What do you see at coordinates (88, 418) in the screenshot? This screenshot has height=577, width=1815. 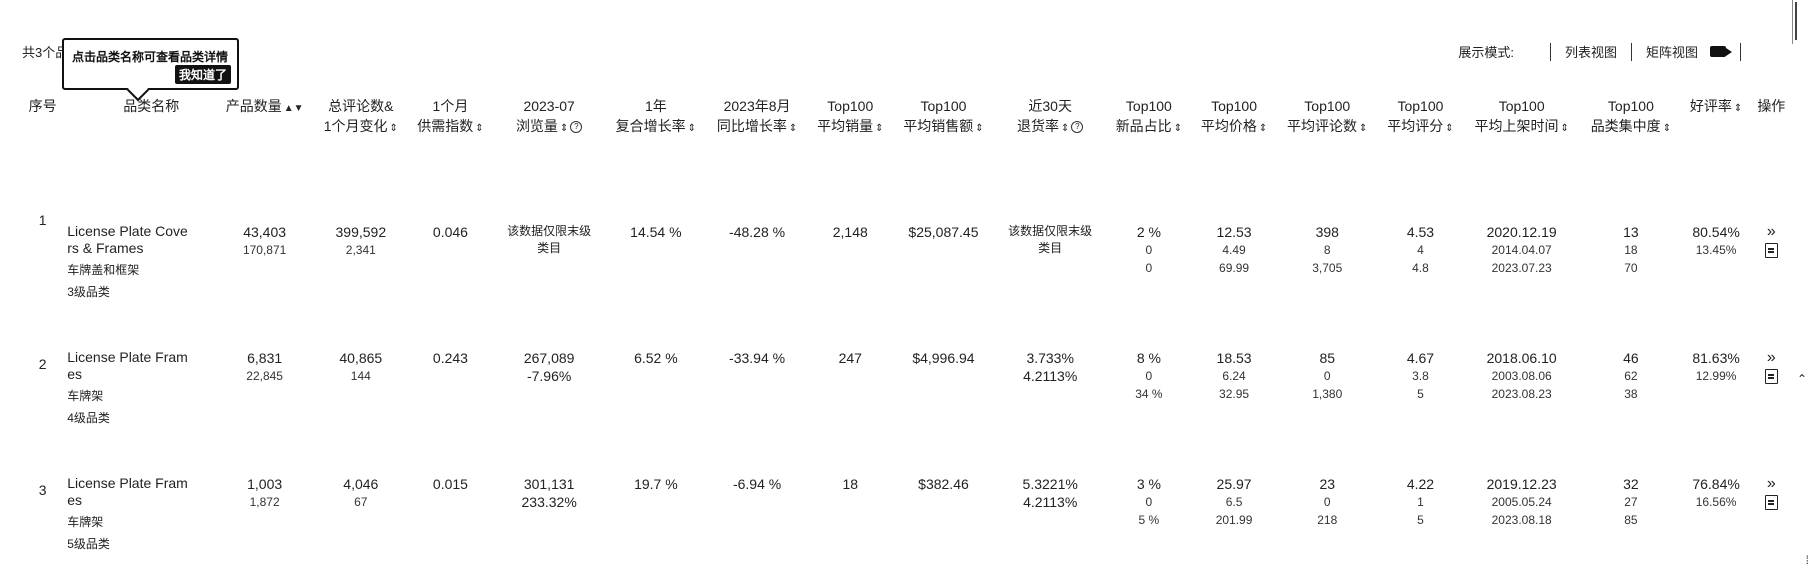 I see `category-level: 4级品类` at bounding box center [88, 418].